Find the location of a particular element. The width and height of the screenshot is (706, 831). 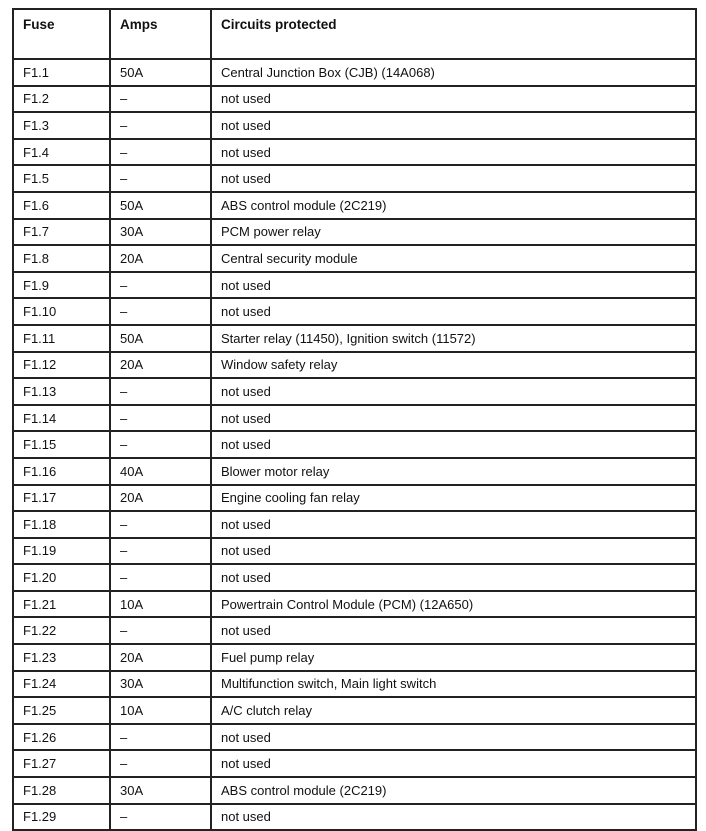

fuse-cell: F1.5 is located at coordinates (61, 178).